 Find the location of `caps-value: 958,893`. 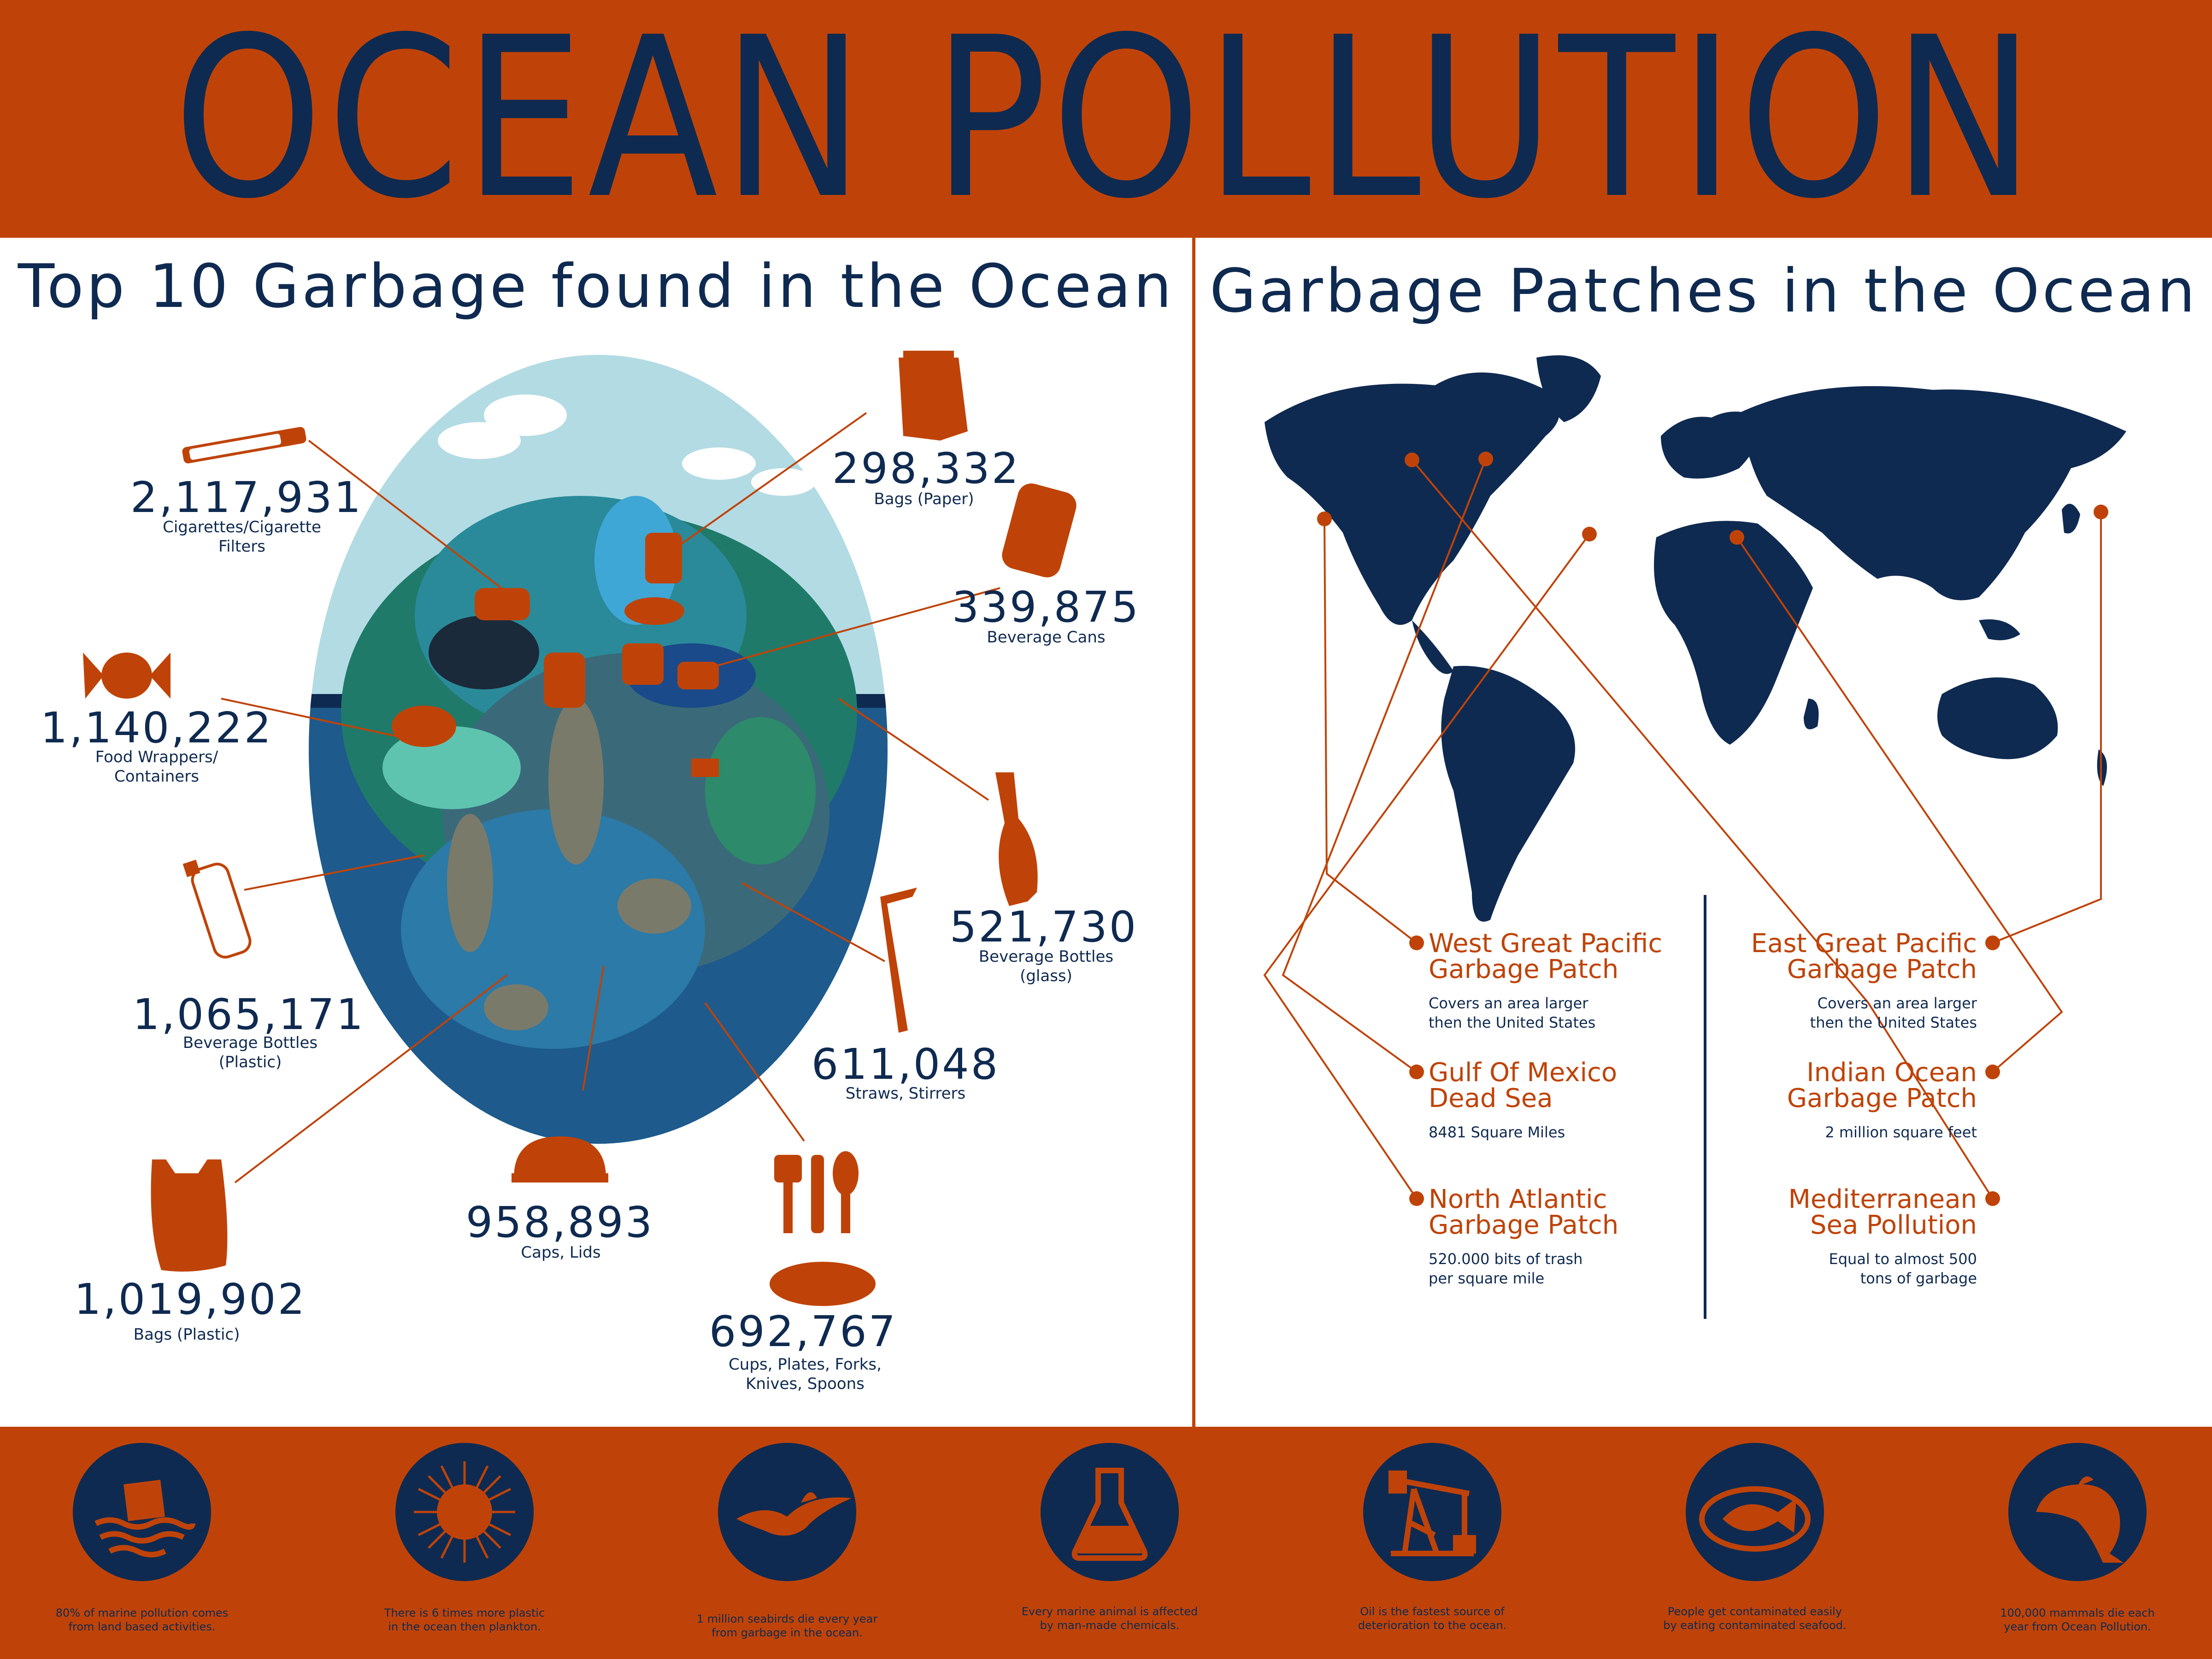

caps-value: 958,893 is located at coordinates (559, 1222).